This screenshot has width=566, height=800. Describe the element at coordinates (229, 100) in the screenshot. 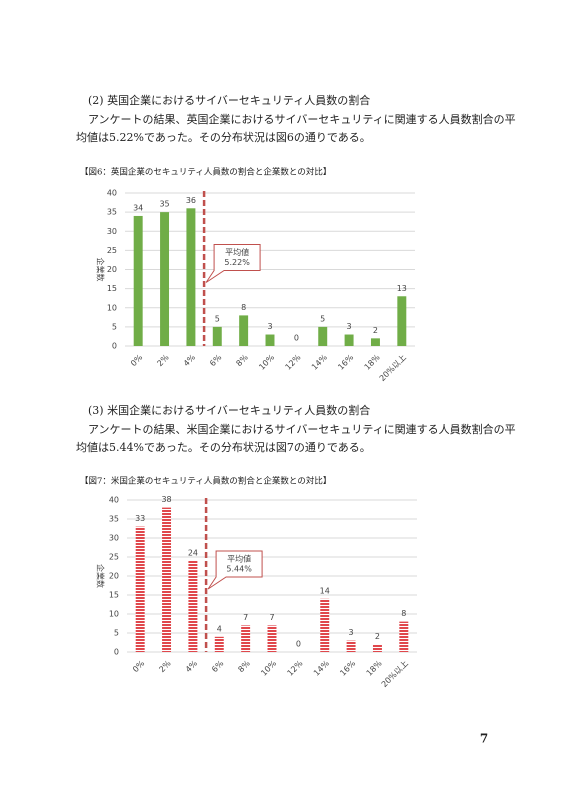

I see `heading: (2) 英国企業におけるサイバーセキュリティ人員数の割合` at that location.